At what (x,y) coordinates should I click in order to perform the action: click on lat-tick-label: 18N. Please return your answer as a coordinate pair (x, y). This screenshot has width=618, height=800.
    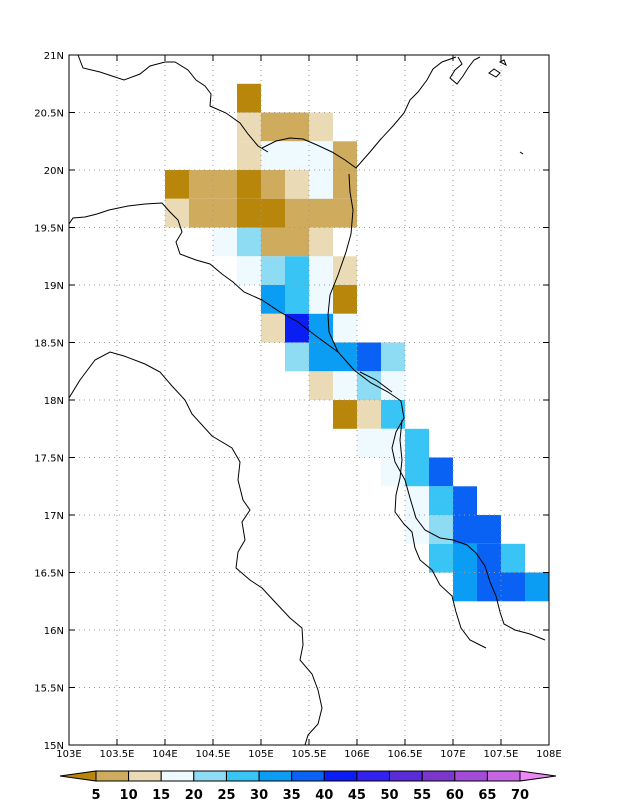
    Looking at the image, I should click on (54, 401).